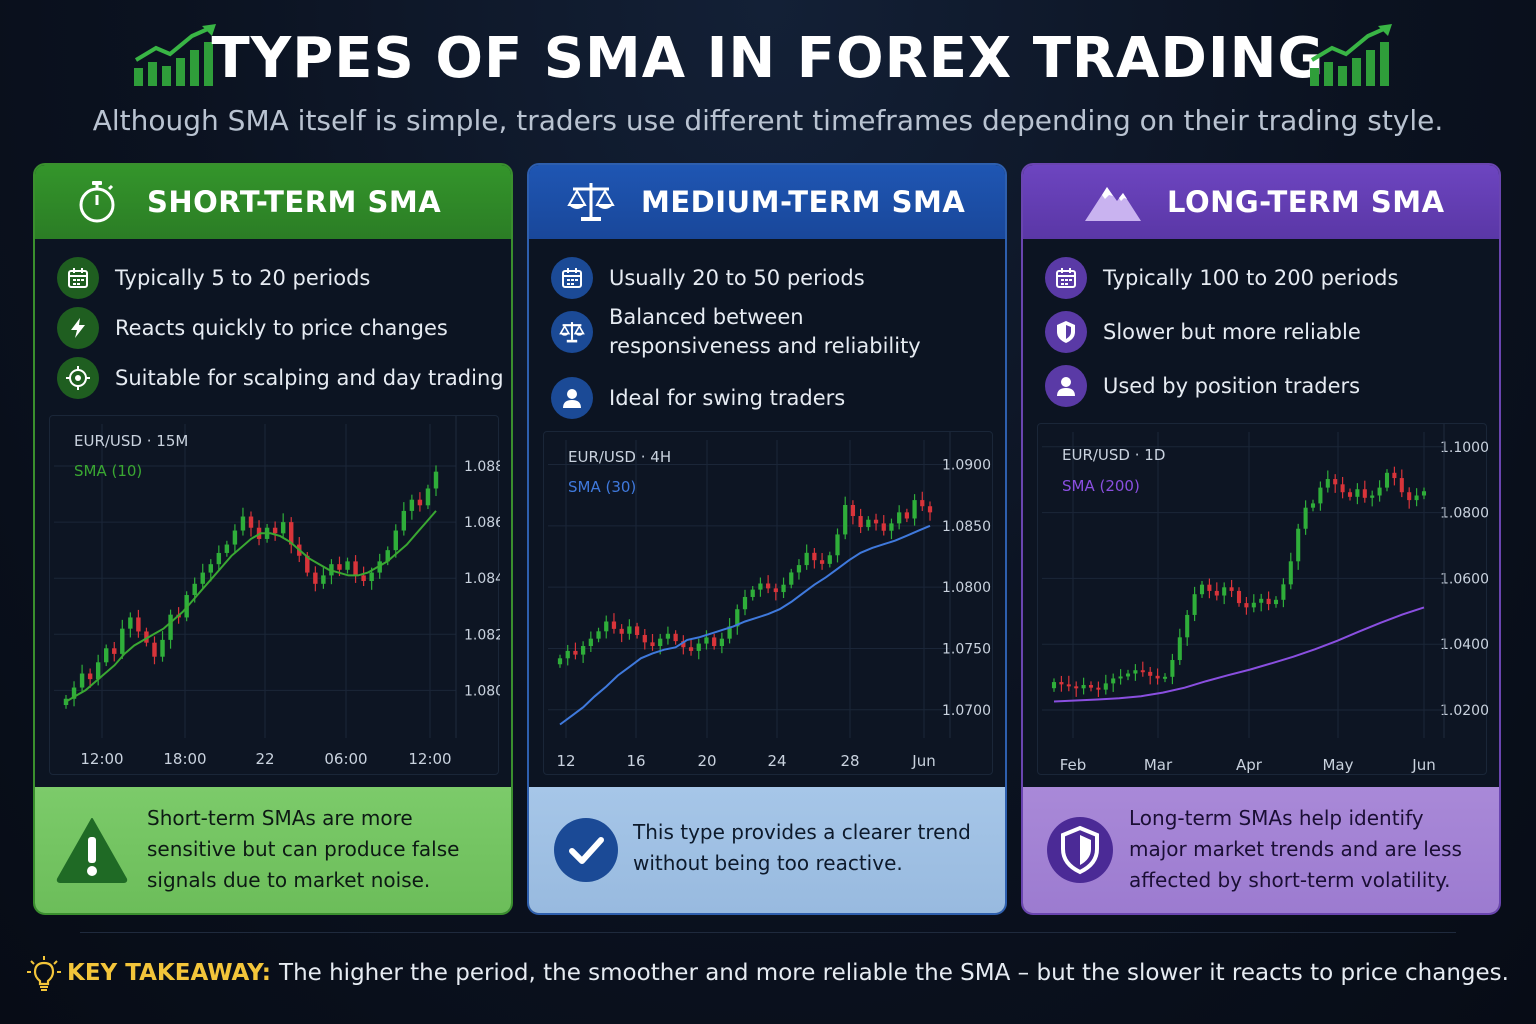 This screenshot has height=1024, width=1536. Describe the element at coordinates (1464, 448) in the screenshot. I see `y-tick-label: 1.1000` at that location.